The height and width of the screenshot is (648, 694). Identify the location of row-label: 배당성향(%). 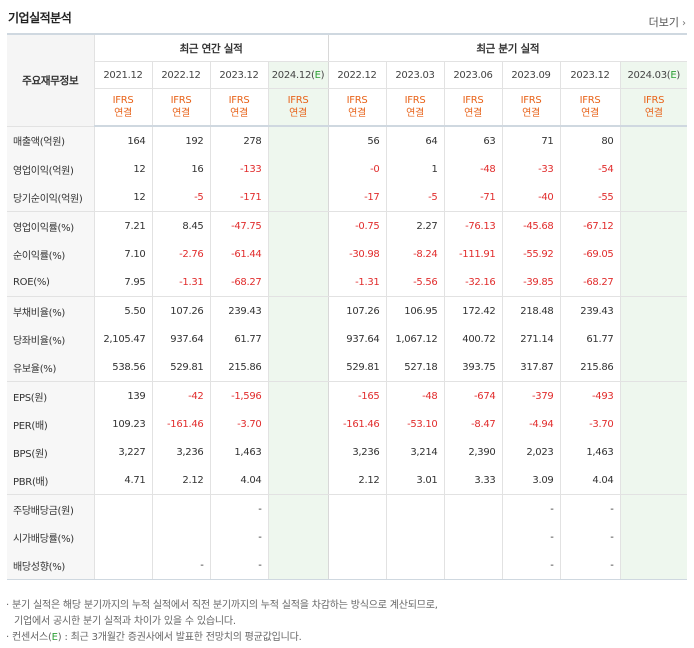
(50, 565).